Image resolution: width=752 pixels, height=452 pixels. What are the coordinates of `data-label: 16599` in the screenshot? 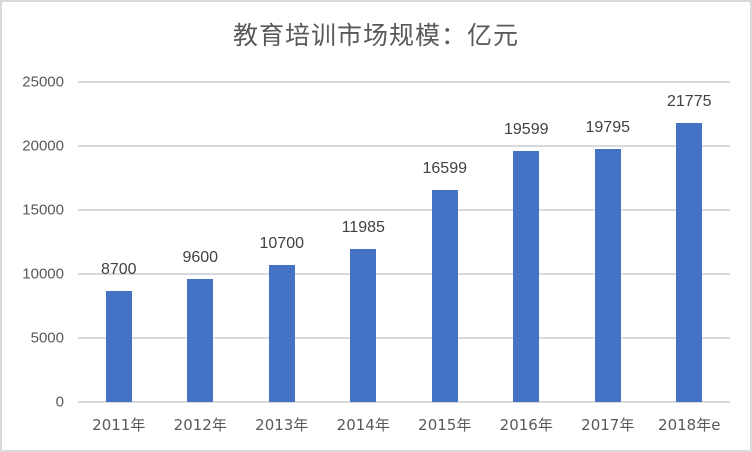 It's located at (445, 168).